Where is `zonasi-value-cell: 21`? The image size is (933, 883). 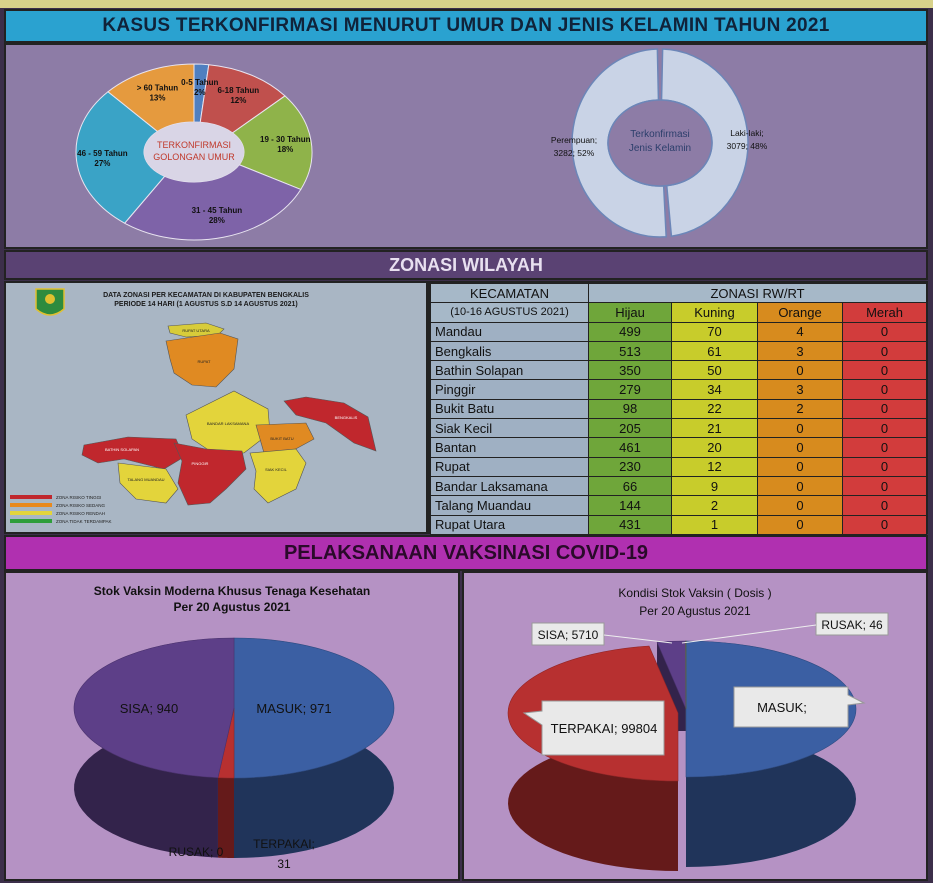
zonasi-value-cell: 21 is located at coordinates (714, 428).